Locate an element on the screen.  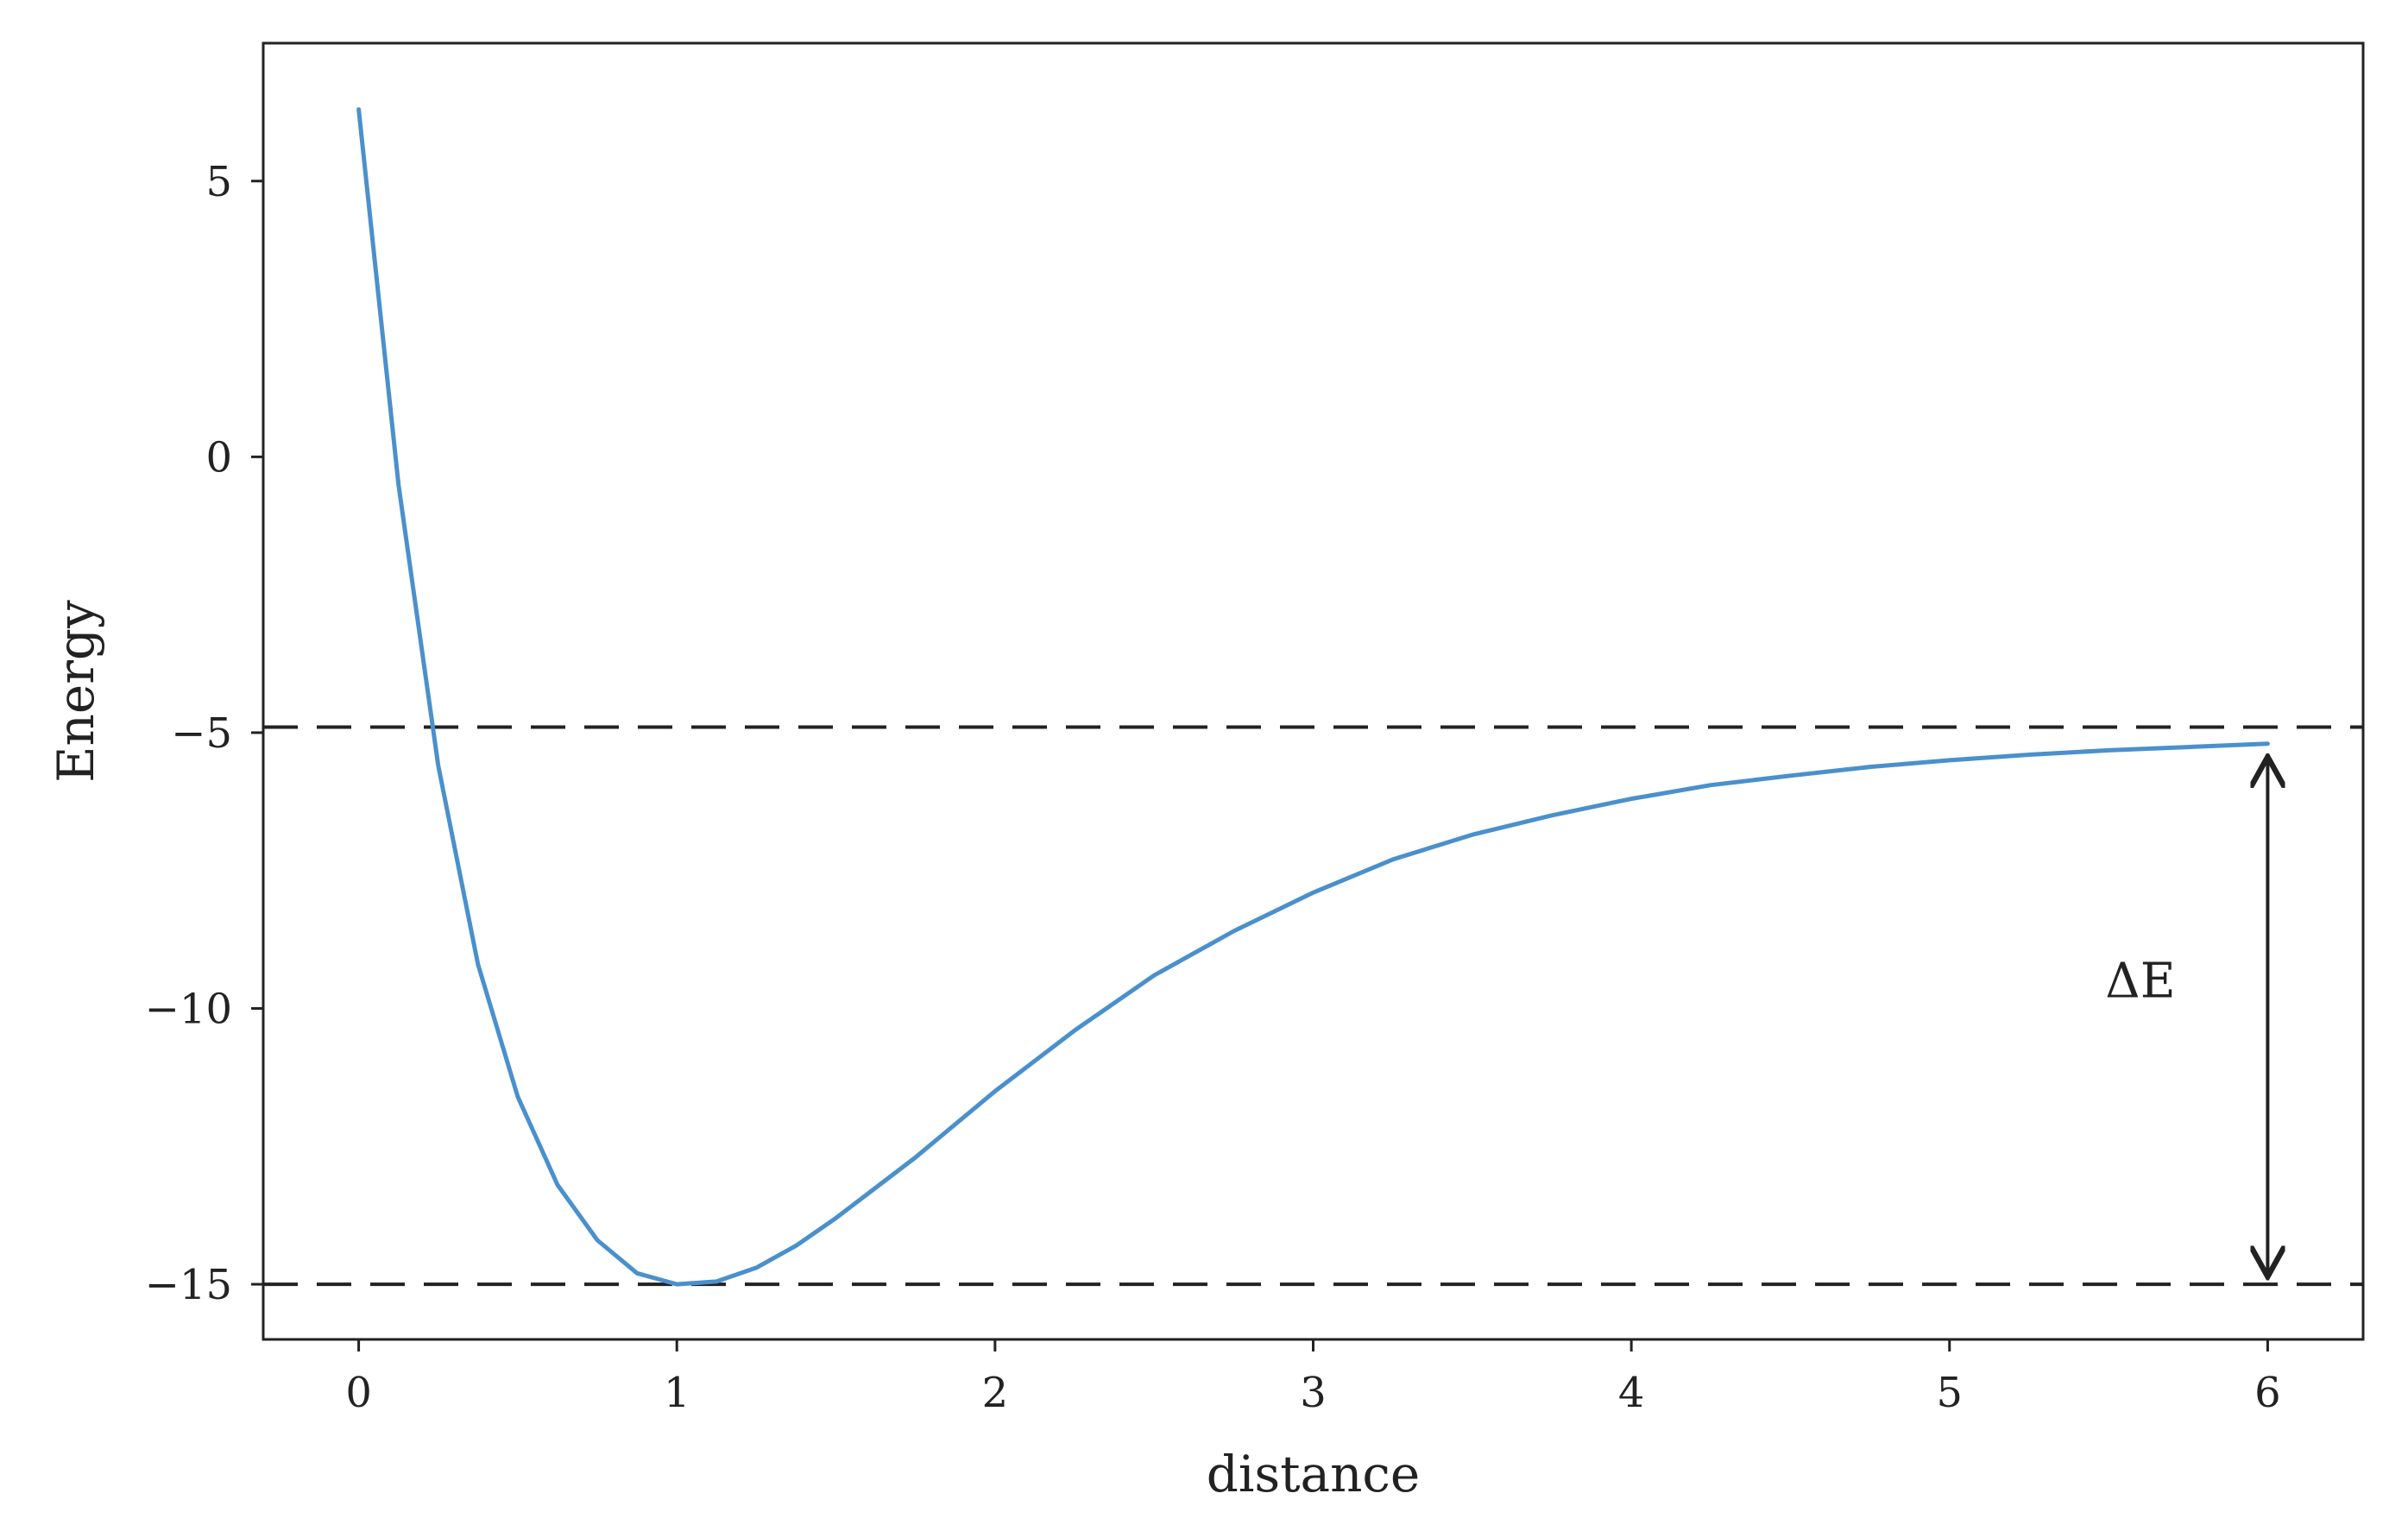
x-axis-label: distance is located at coordinates (1314, 1474).